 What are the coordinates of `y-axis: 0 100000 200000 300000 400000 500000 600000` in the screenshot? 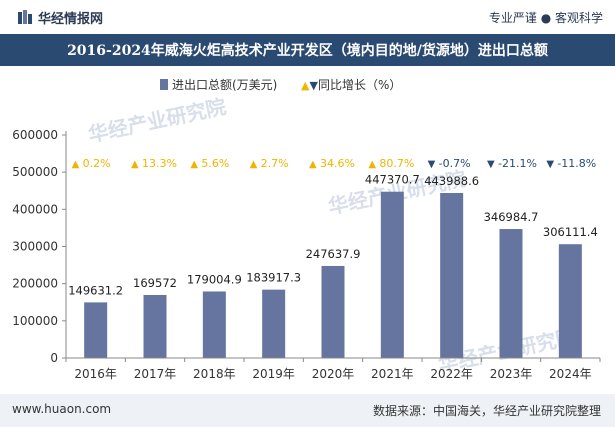 It's located at (39, 246).